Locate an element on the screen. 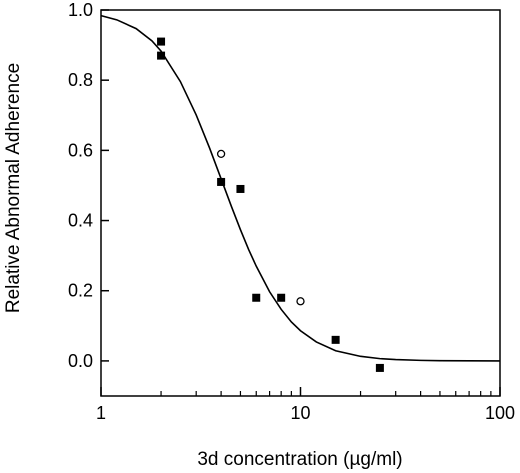 The height and width of the screenshot is (473, 520). y-tick-label: 0.8 is located at coordinates (80, 80).